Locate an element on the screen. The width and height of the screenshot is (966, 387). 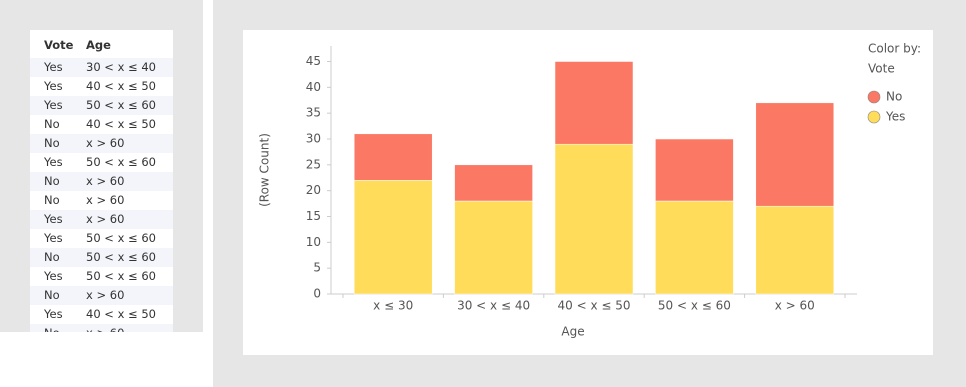
table-row: No 40 < x ≤ 50 is located at coordinates (101, 124).